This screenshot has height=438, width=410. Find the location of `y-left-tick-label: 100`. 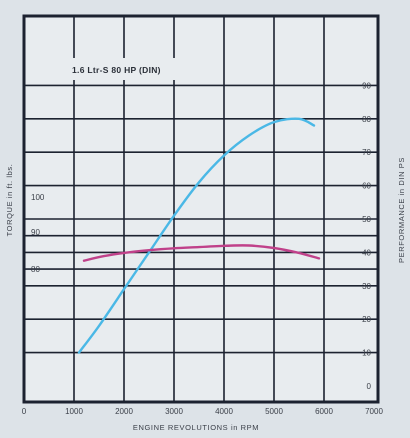

y-left-tick-label: 100 is located at coordinates (38, 197).